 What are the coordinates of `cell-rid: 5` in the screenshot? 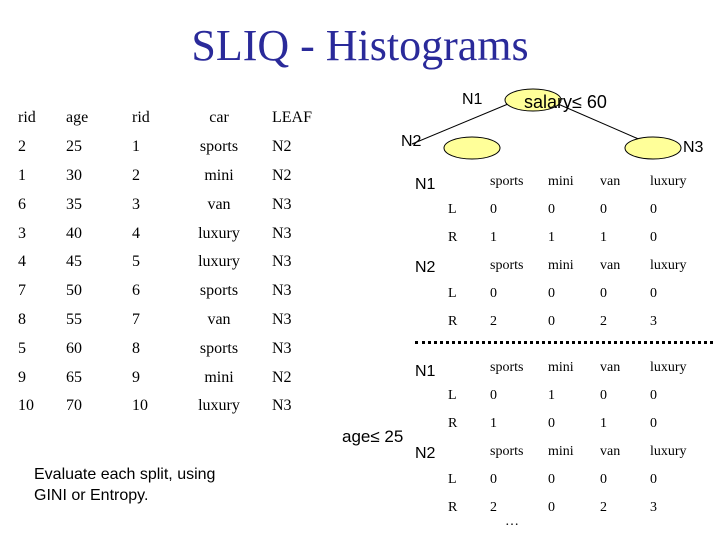 It's located at (22, 348).